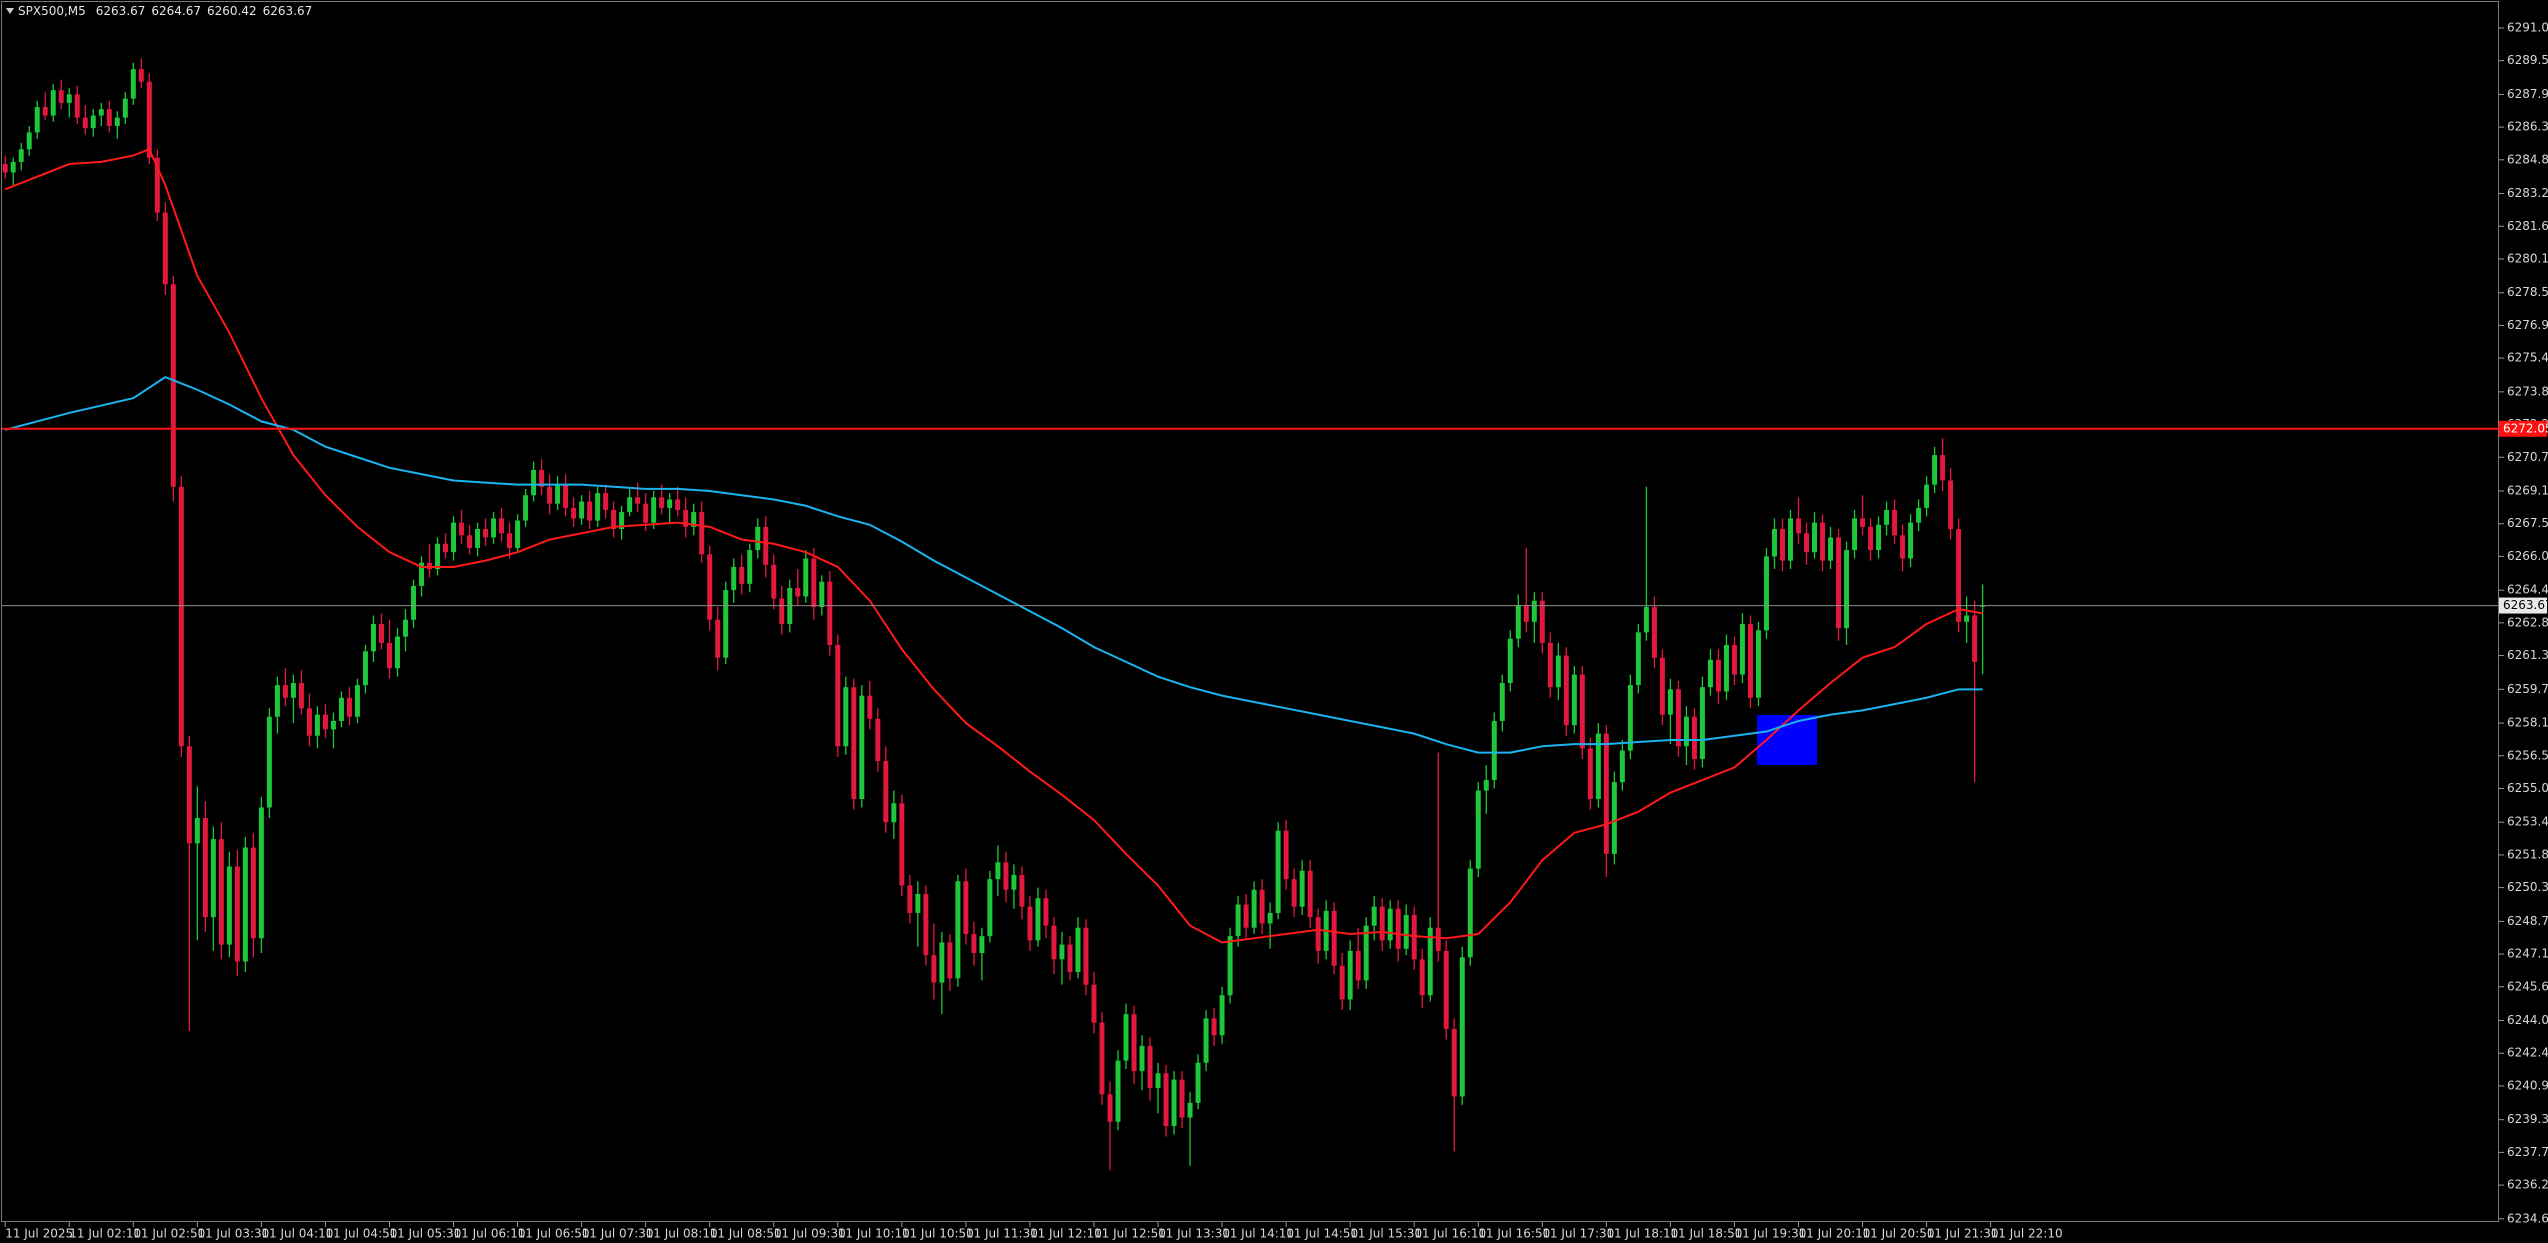 The width and height of the screenshot is (2548, 1243). Describe the element at coordinates (490, 1234) in the screenshot. I see `x-tick-label: 11 Jul 06:10` at that location.